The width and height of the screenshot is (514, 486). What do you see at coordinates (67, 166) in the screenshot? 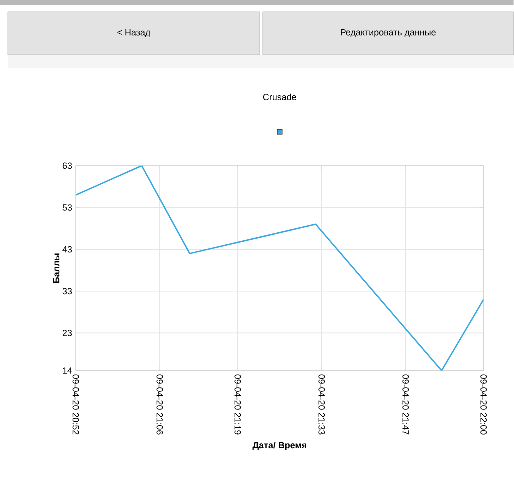
I see `y-tick-label: 63` at bounding box center [67, 166].